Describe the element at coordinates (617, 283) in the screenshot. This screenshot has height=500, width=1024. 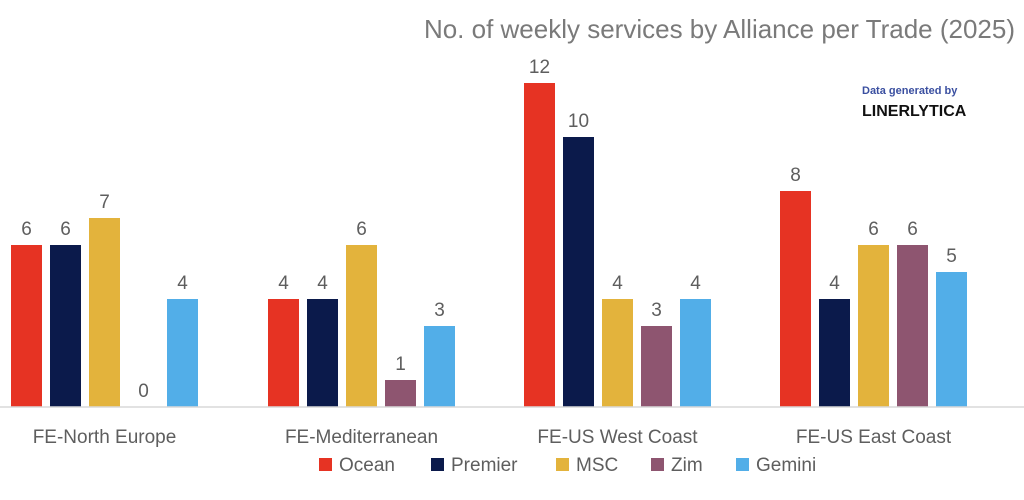
I see `value-label-fe-us-west-coast-msc: 4` at that location.